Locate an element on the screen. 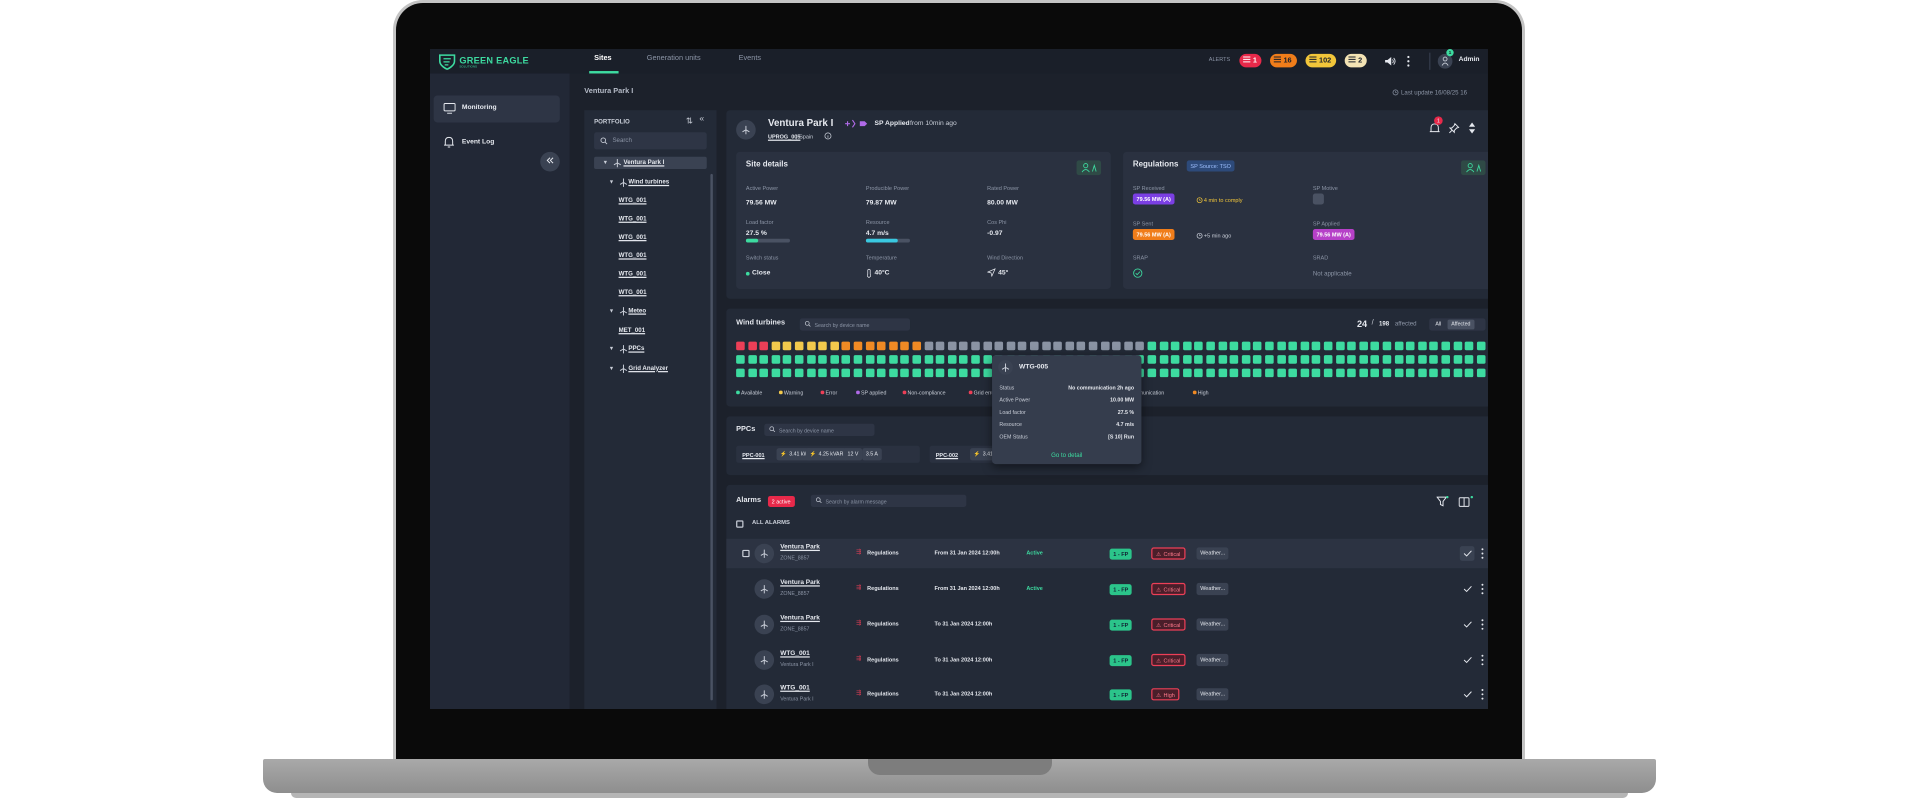  tree-node: Meteo is located at coordinates (637, 311).